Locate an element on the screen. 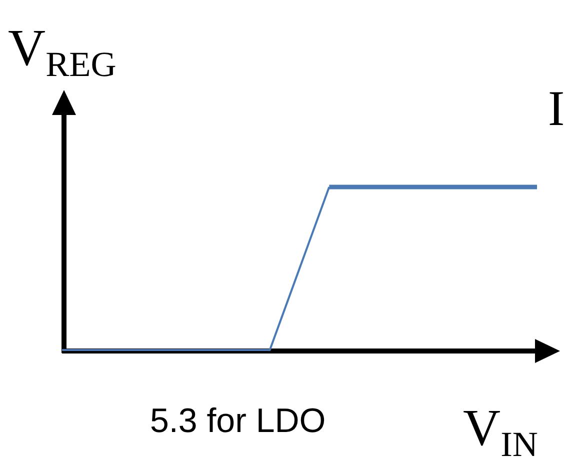  text: 5.3 for LDO is located at coordinates (238, 421).